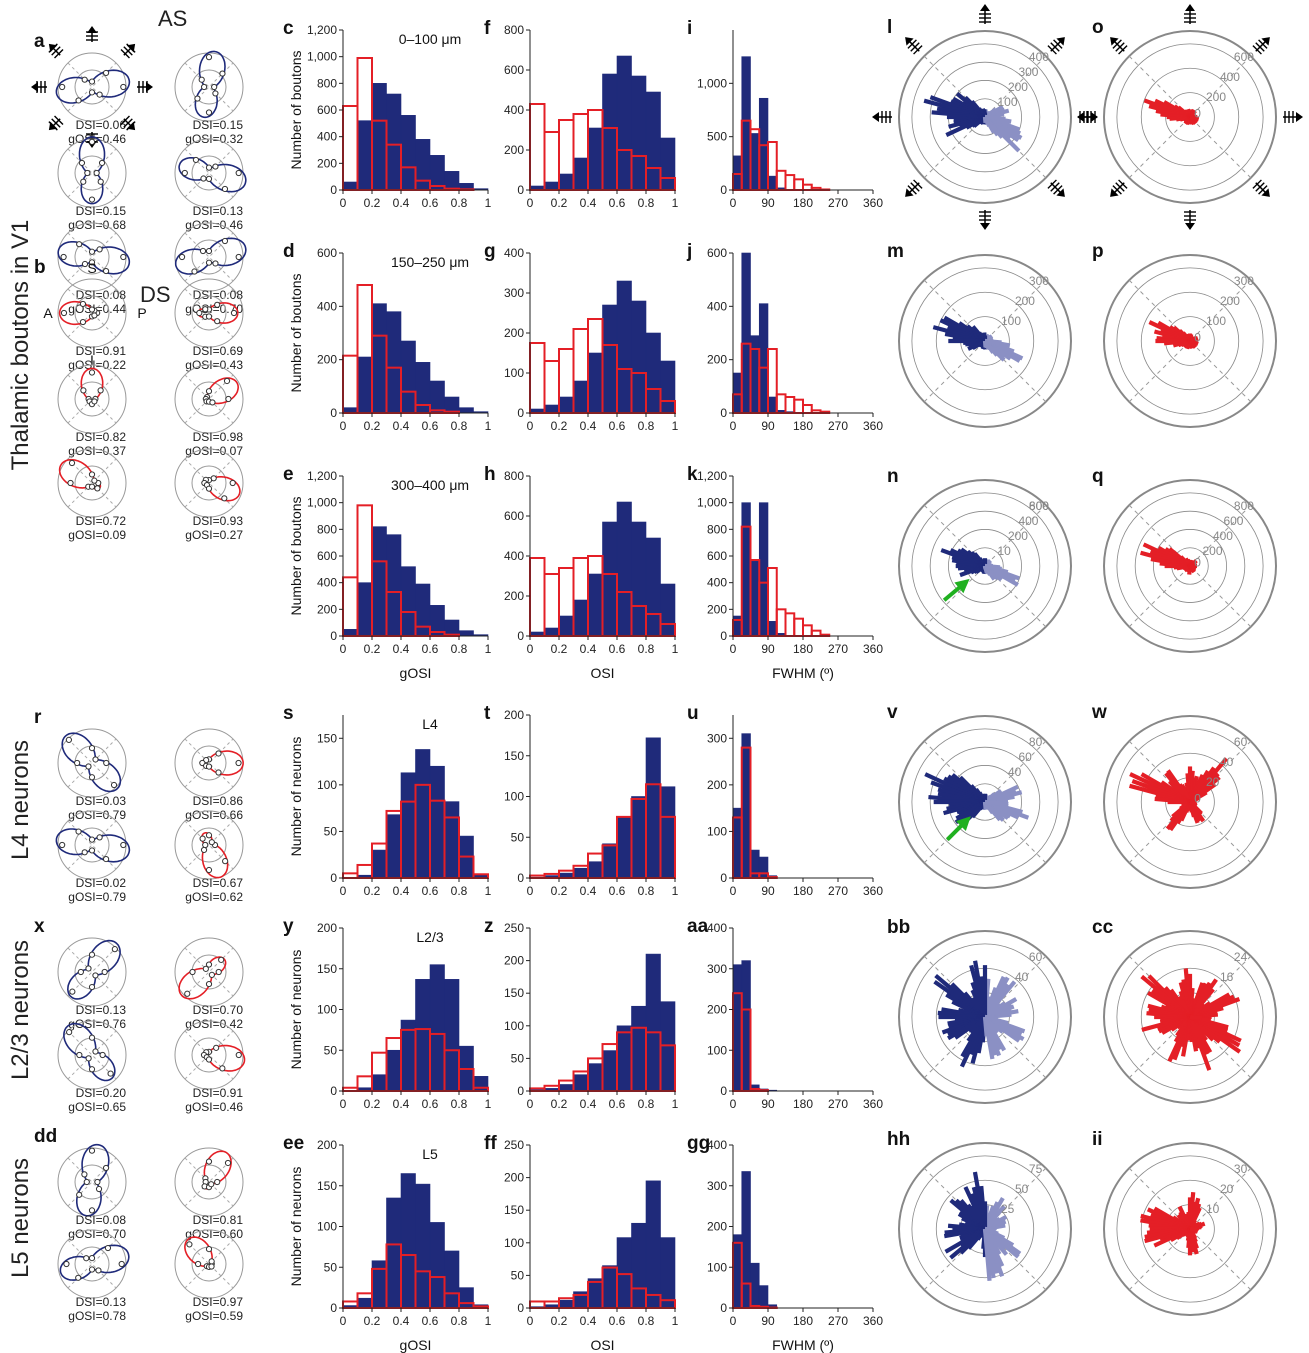 The height and width of the screenshot is (1353, 1309). Describe the element at coordinates (91, 268) in the screenshot. I see `compass-superior: S` at that location.